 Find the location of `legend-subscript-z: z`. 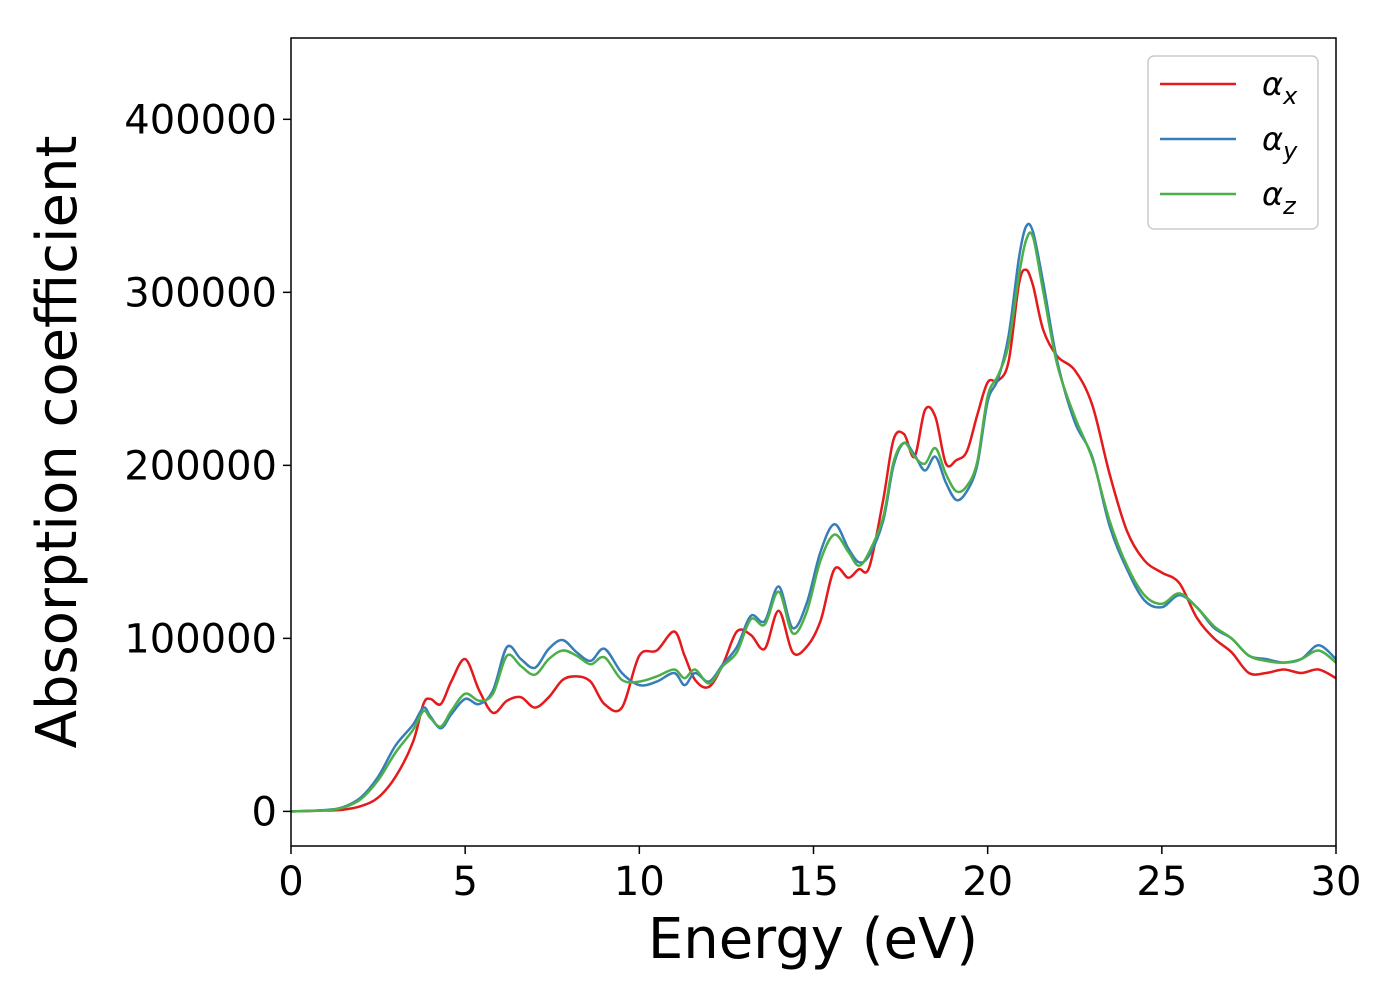

legend-subscript-z: z is located at coordinates (1289, 206).